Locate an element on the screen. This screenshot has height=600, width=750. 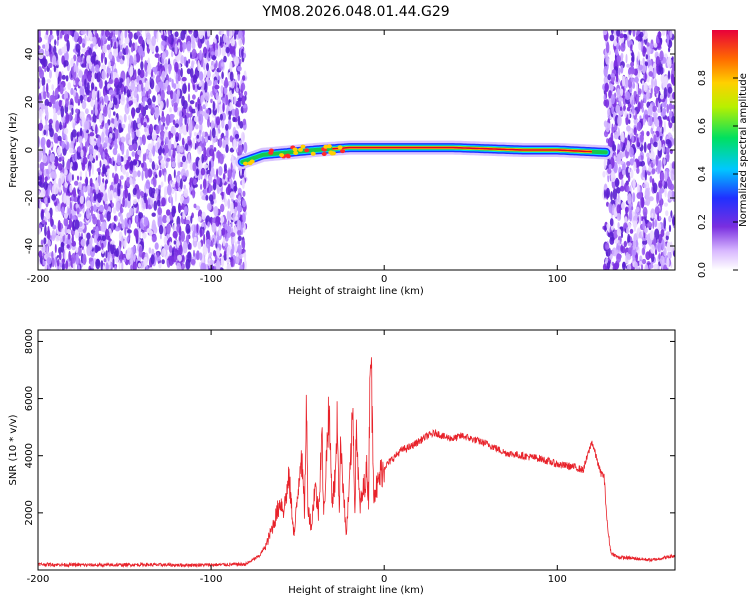
bottom-x-tick-label: -200 is located at coordinates (38, 579).